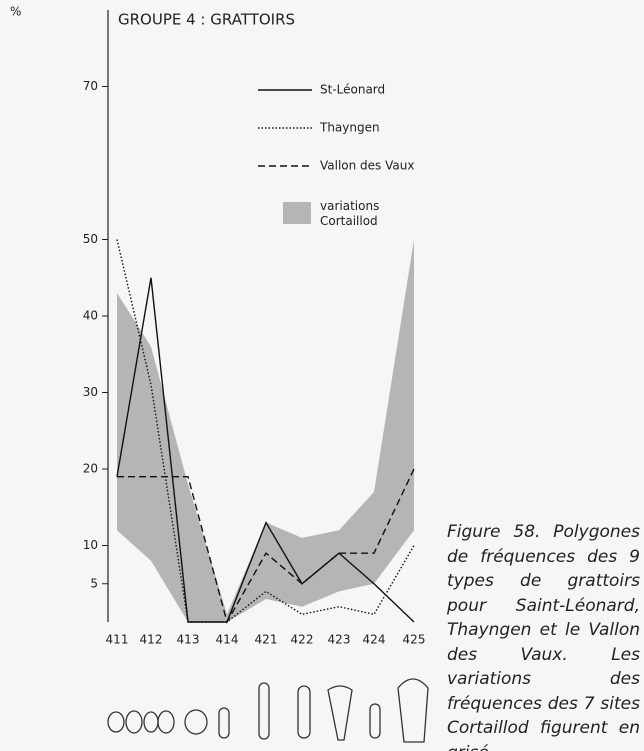  I want to click on y-tick-label: 30, so click(90, 392).